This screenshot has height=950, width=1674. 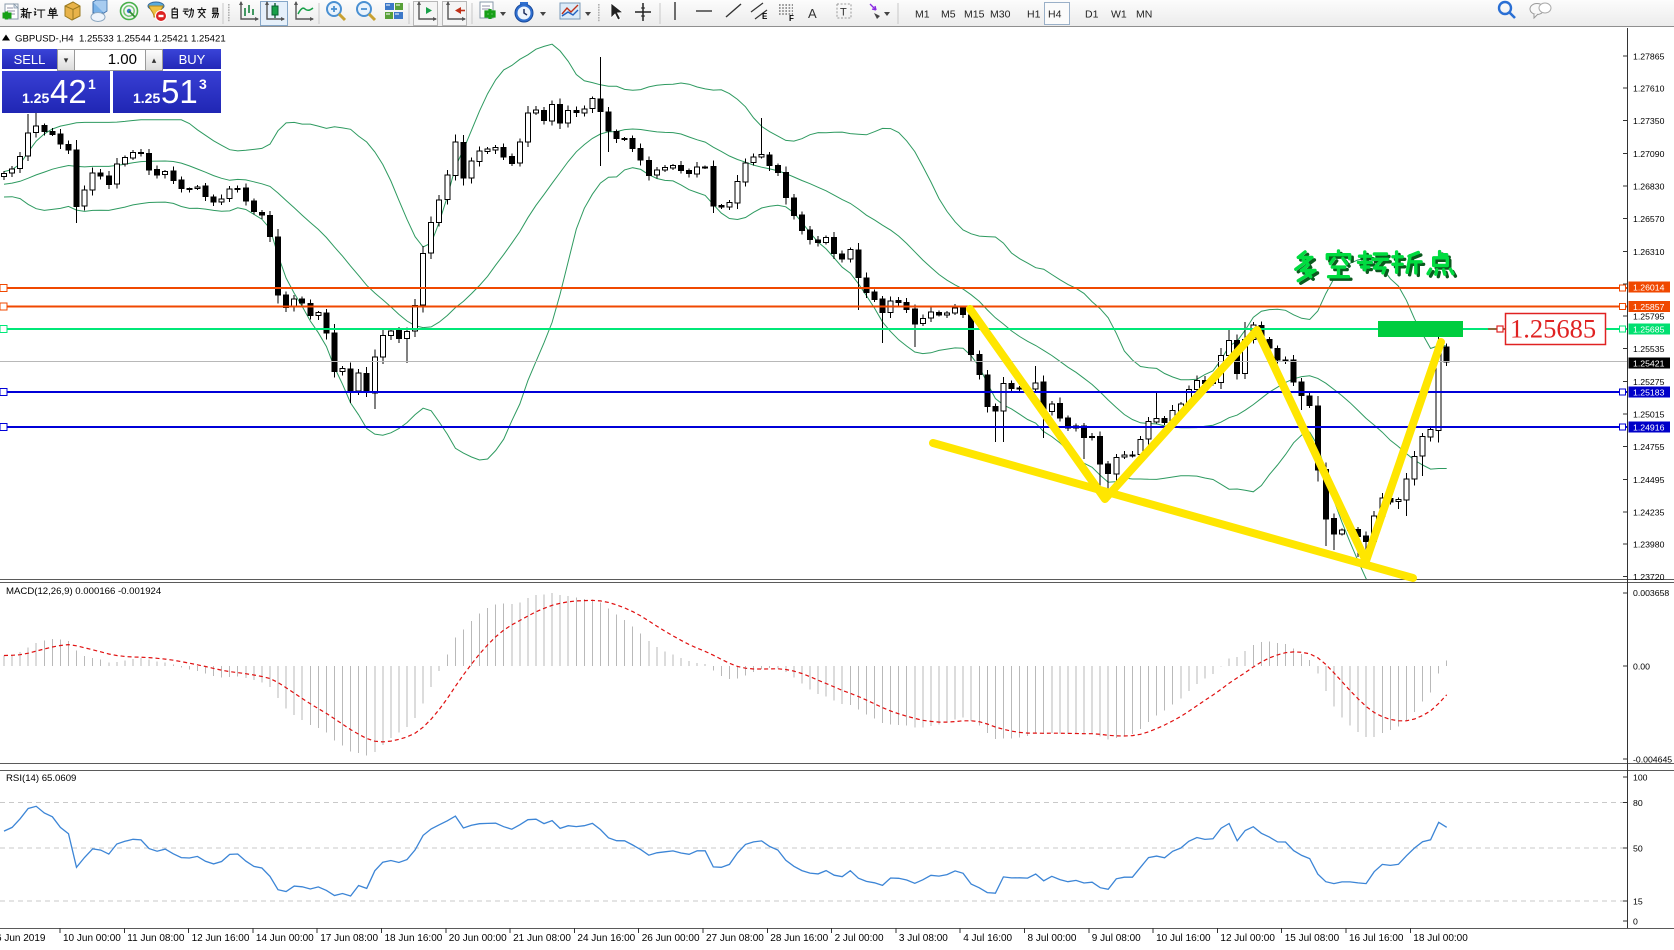 What do you see at coordinates (1649, 252) in the screenshot?
I see `svg-text: 1.26310` at bounding box center [1649, 252].